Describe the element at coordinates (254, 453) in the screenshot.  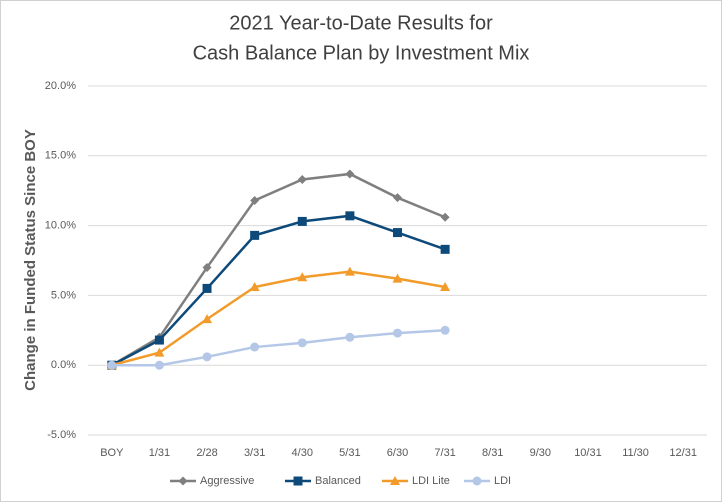
I see `x-tick-label: 3/31` at that location.